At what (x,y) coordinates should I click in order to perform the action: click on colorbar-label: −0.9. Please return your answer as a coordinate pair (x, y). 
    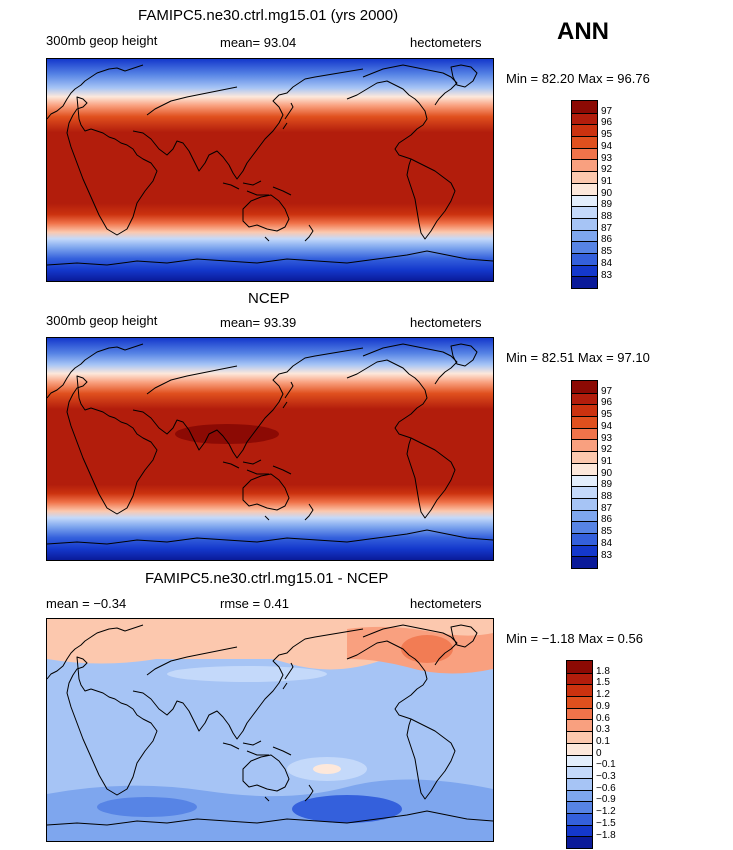
    Looking at the image, I should click on (606, 800).